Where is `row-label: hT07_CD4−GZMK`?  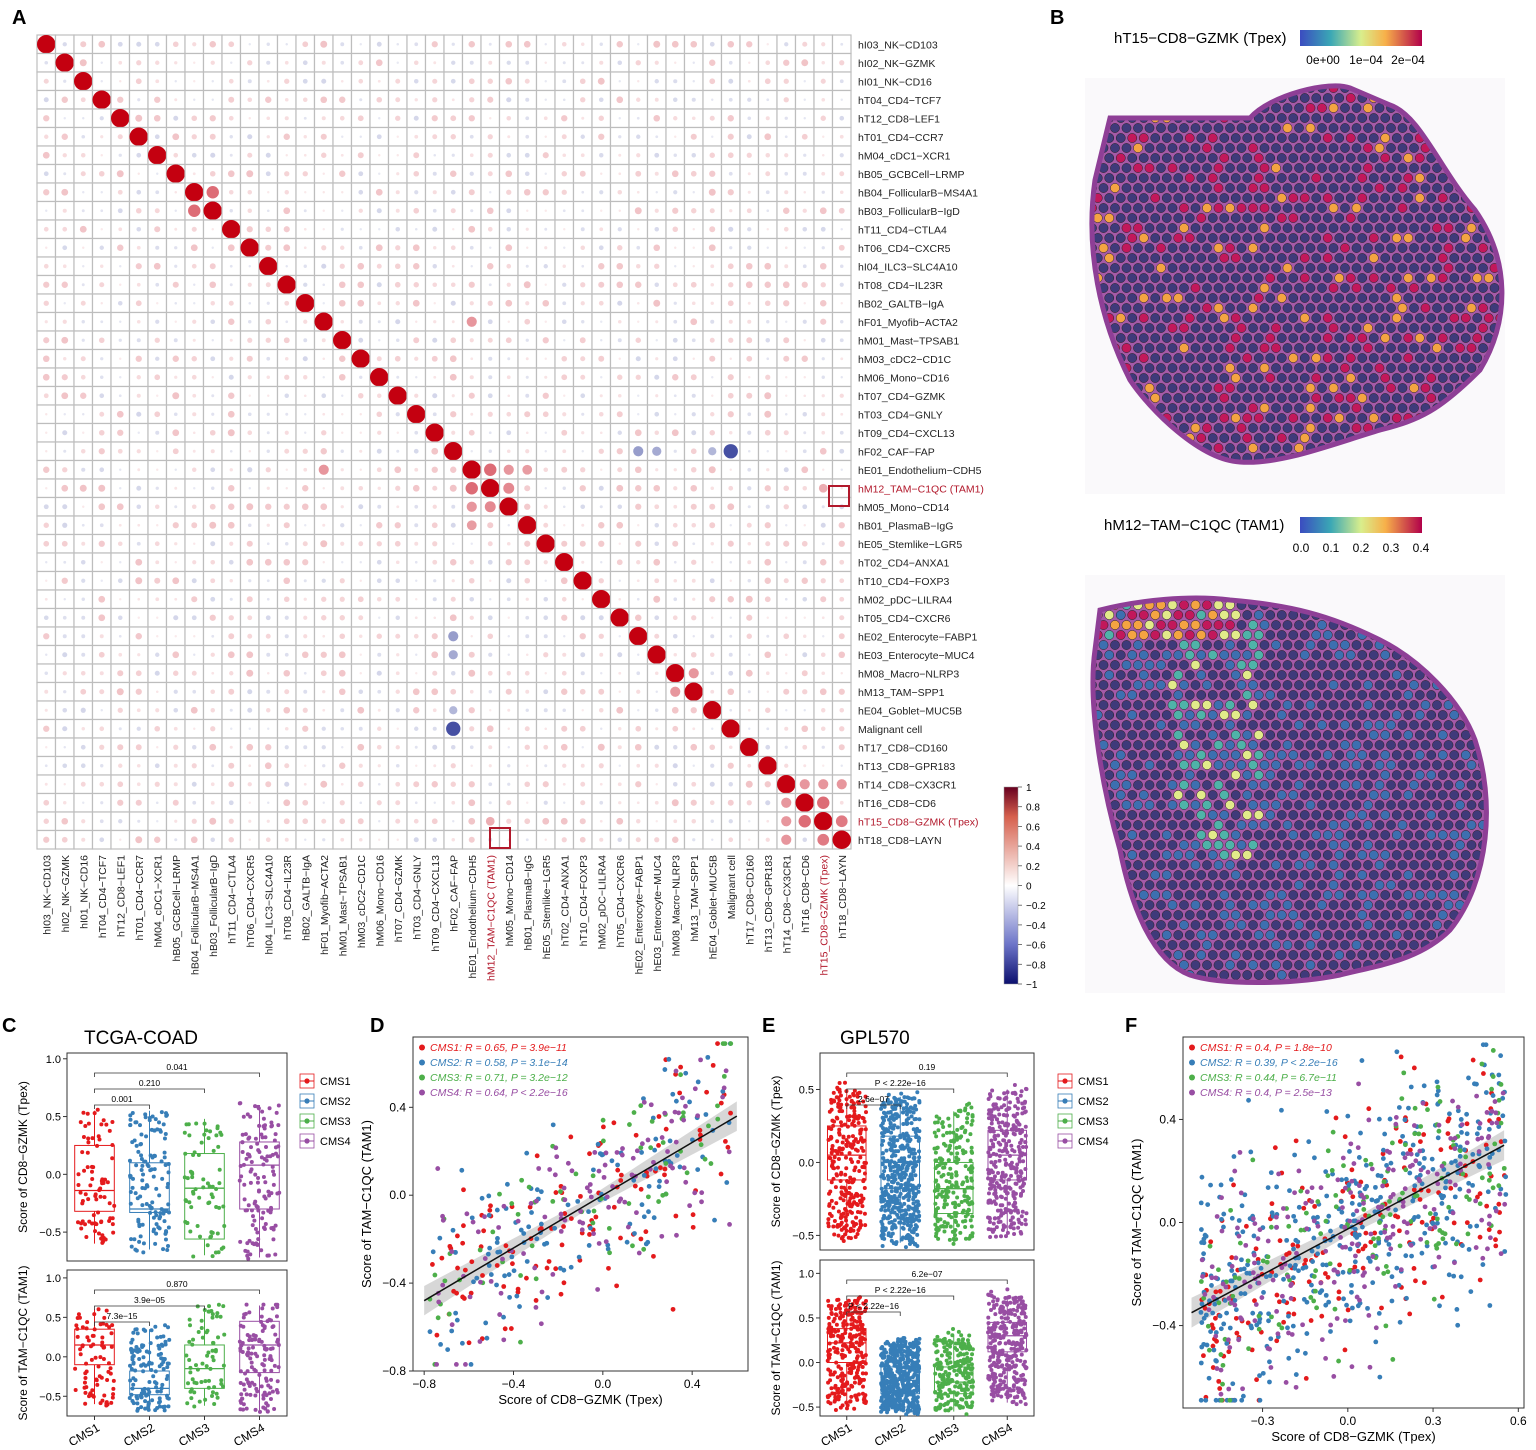
row-label: hT07_CD4−GZMK is located at coordinates (901, 397).